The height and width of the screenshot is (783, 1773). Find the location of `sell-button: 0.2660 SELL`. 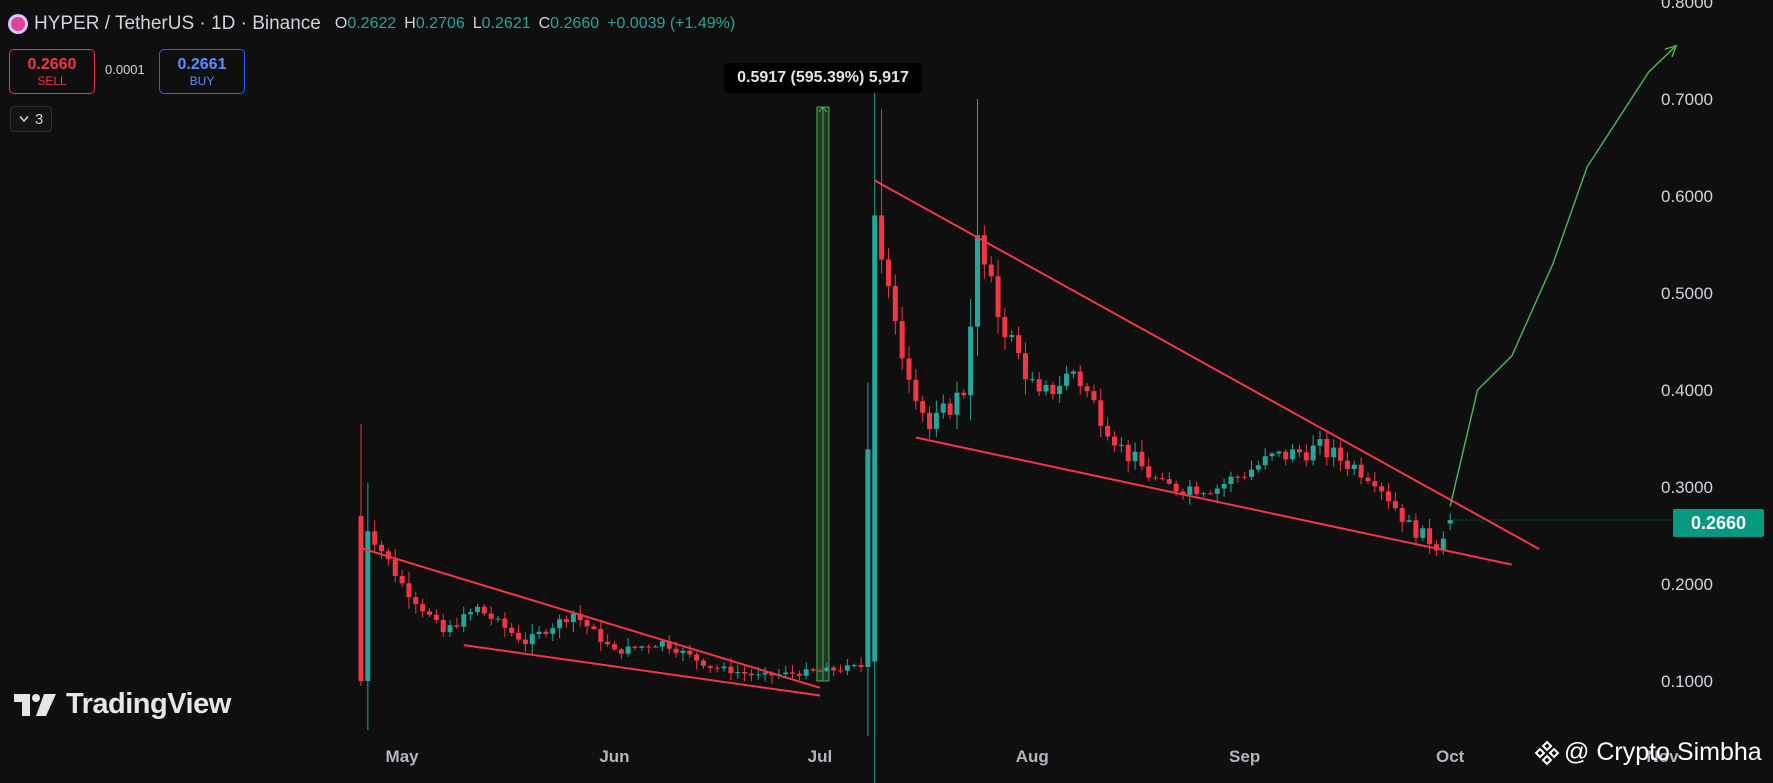

sell-button: 0.2660 SELL is located at coordinates (52, 71).